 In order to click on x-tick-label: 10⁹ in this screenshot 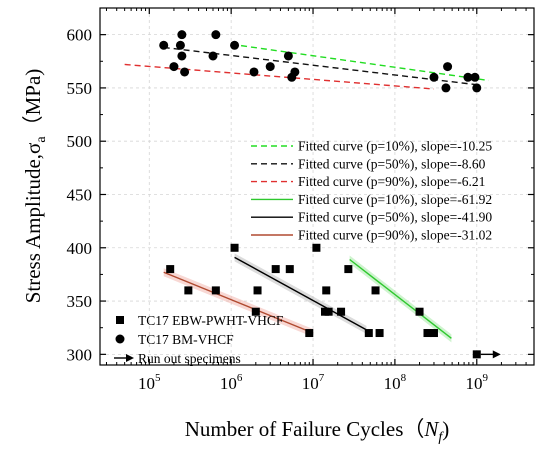, I will do `click(477, 382)`.